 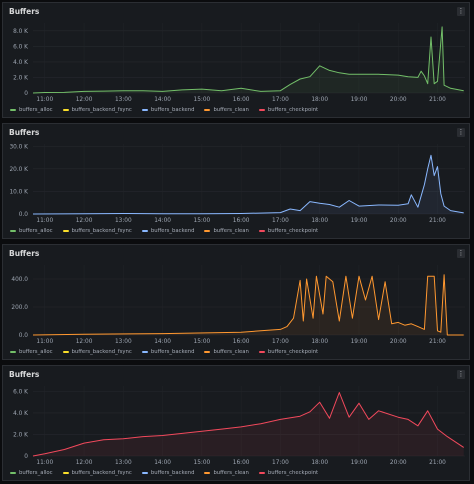 I want to click on y-tick-label: 0.0, so click(x=24, y=336).